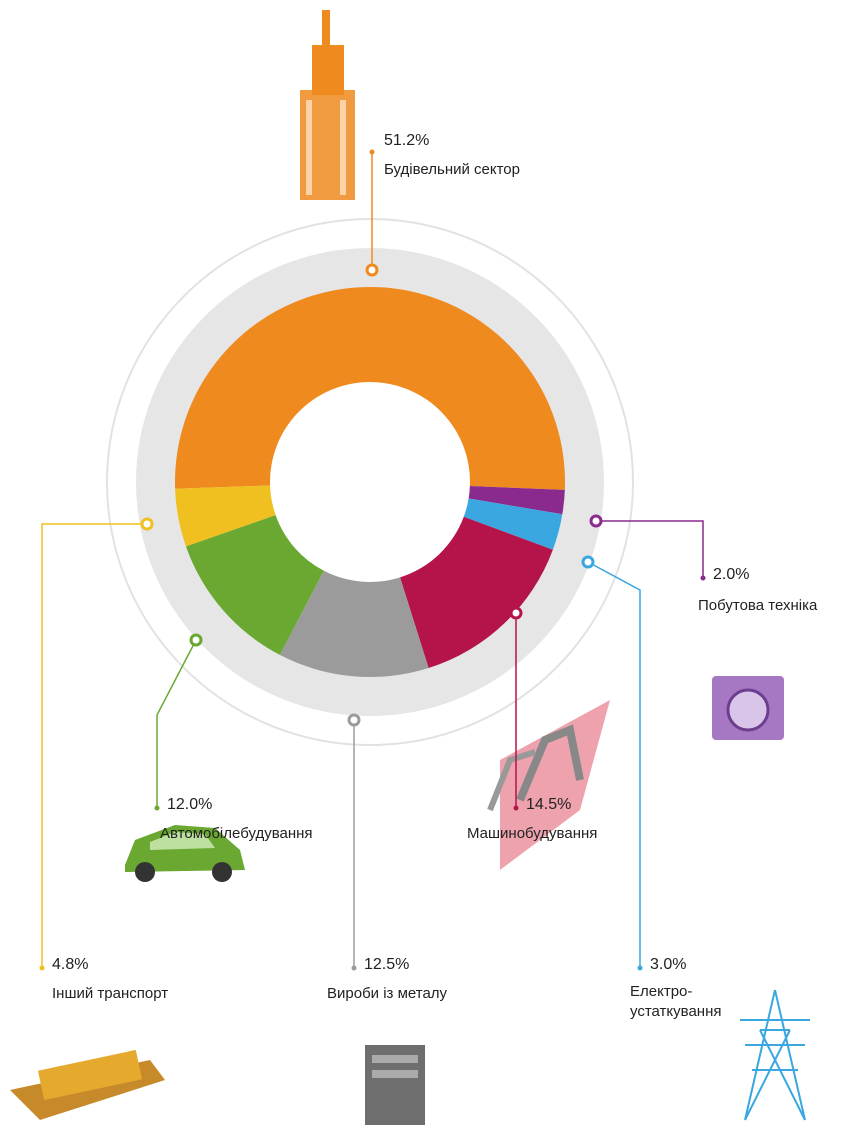 The image size is (844, 1132). Describe the element at coordinates (452, 169) in the screenshot. I see `category-label: Будівельний сектор` at that location.